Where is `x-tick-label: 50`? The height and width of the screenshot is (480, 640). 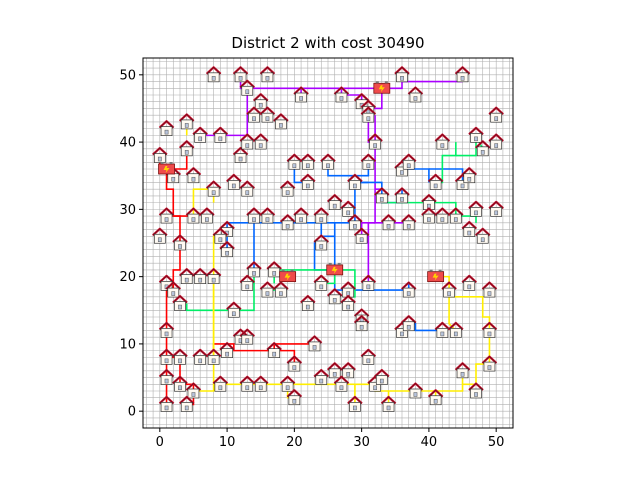
x-tick-label: 50 is located at coordinates (496, 442).